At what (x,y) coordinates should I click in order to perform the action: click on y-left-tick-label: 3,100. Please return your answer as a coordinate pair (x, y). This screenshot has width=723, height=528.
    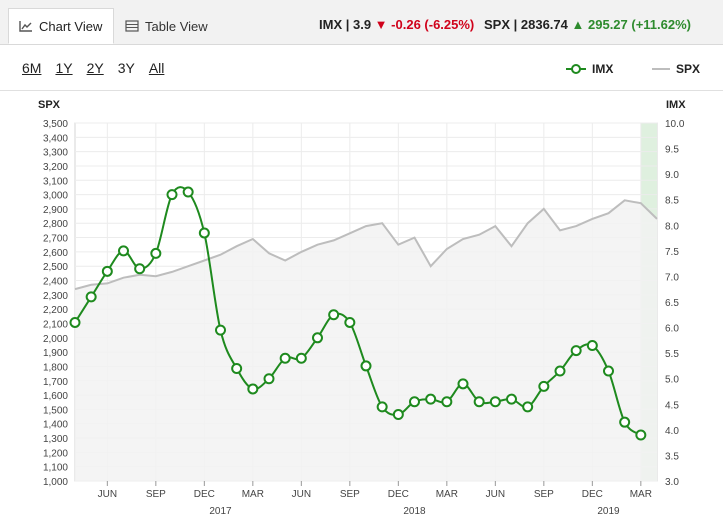
    Looking at the image, I should click on (55, 181).